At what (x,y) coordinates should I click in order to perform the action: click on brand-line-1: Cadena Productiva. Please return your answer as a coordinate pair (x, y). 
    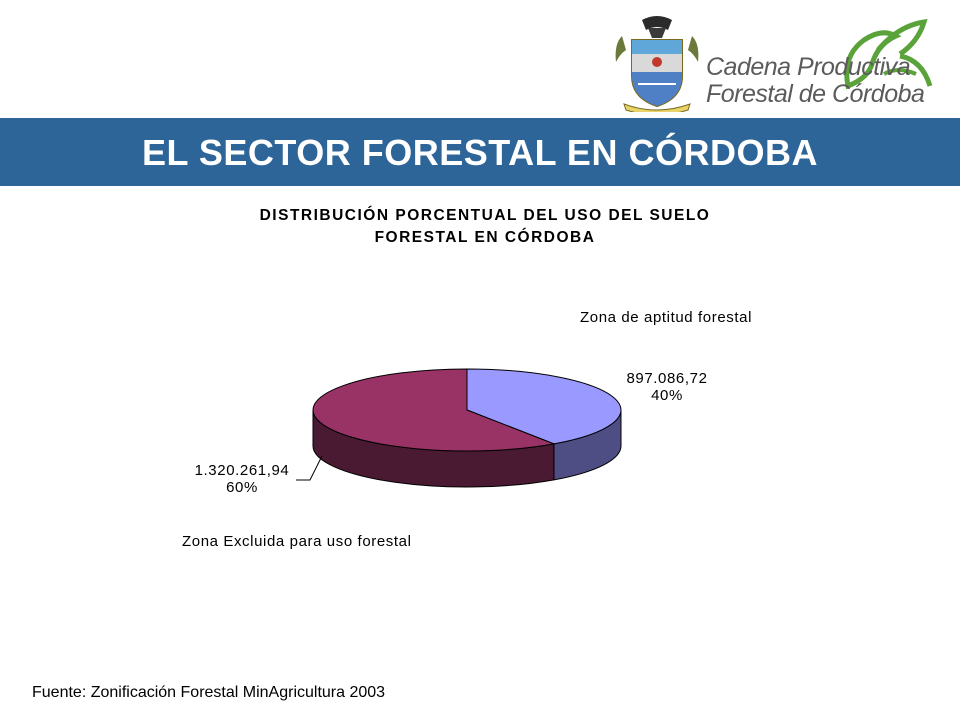
    Looking at the image, I should click on (808, 67).